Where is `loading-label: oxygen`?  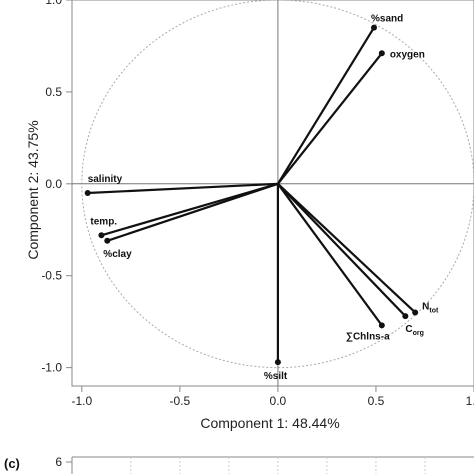 loading-label: oxygen is located at coordinates (407, 54).